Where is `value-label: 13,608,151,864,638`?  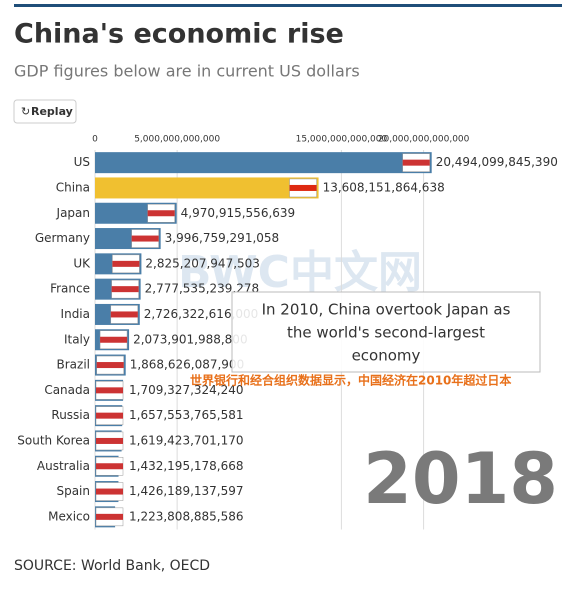 value-label: 13,608,151,864,638 is located at coordinates (384, 187).